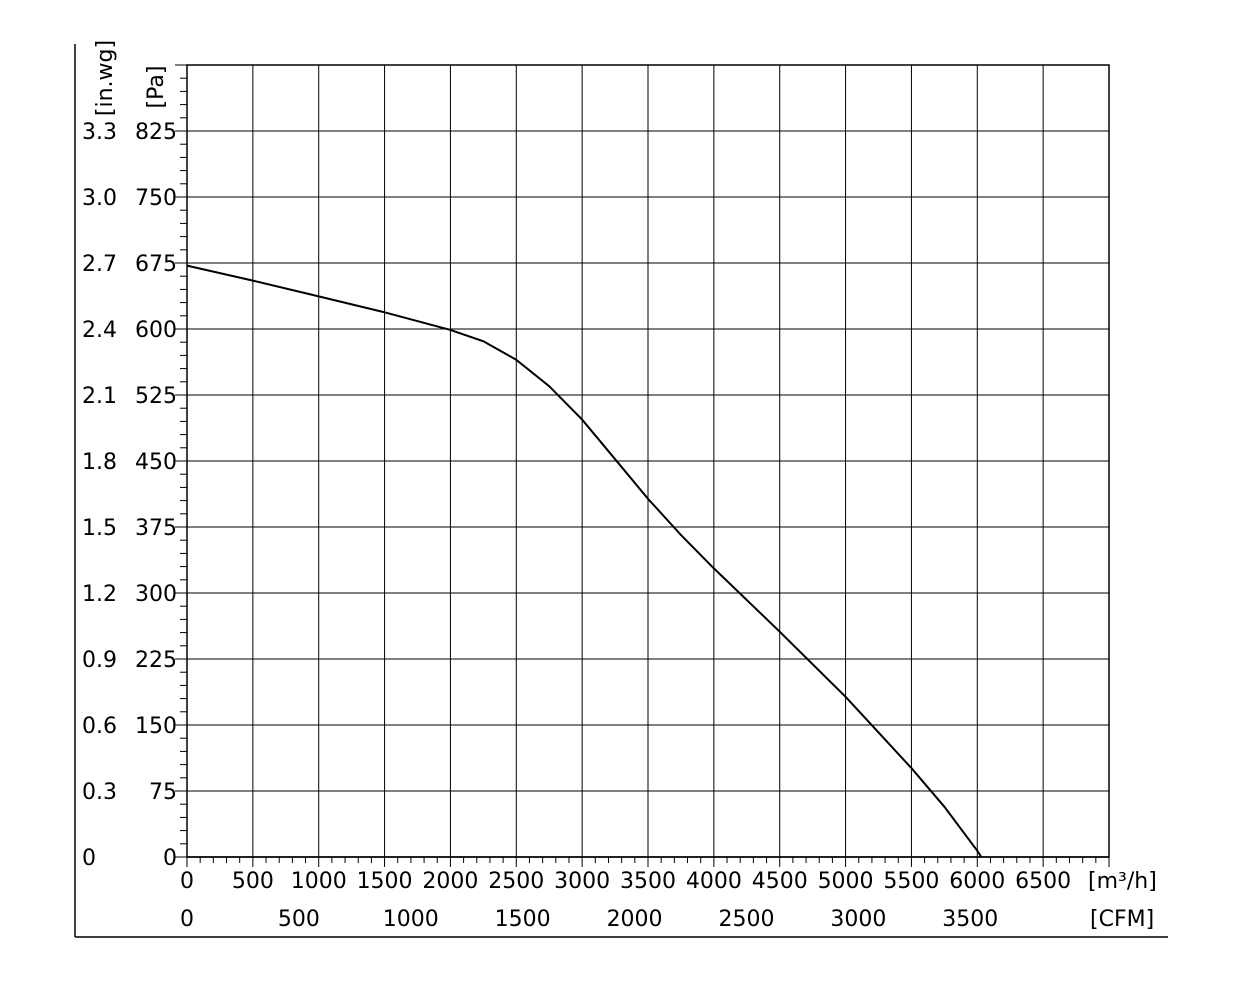 This screenshot has width=1259, height=999. Describe the element at coordinates (523, 919) in the screenshot. I see `x2-tick-label-1500: 1500` at that location.